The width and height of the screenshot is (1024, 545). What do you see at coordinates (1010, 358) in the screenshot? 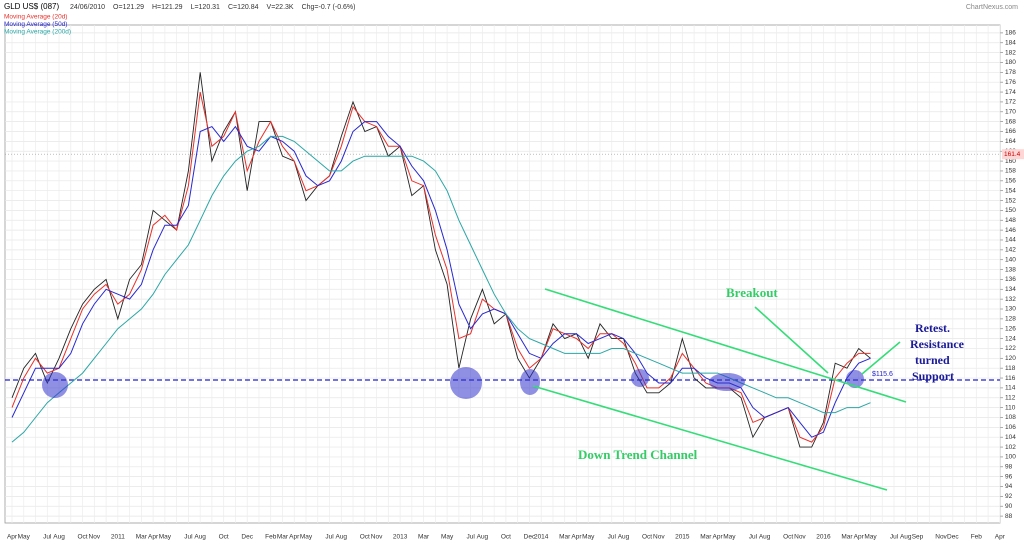
I see `y-tick-label: 120` at bounding box center [1010, 358].